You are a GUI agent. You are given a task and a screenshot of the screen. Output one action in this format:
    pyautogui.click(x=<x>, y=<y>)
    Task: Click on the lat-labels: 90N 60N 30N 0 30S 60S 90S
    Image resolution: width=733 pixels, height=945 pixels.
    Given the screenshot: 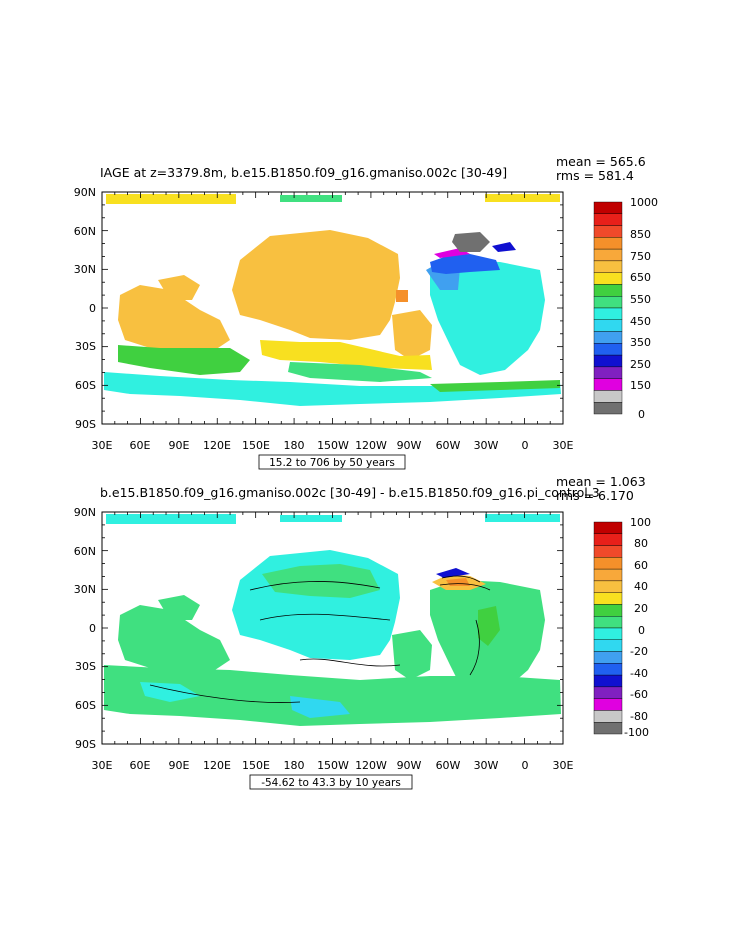 What is the action you would take?
    pyautogui.click(x=85, y=628)
    